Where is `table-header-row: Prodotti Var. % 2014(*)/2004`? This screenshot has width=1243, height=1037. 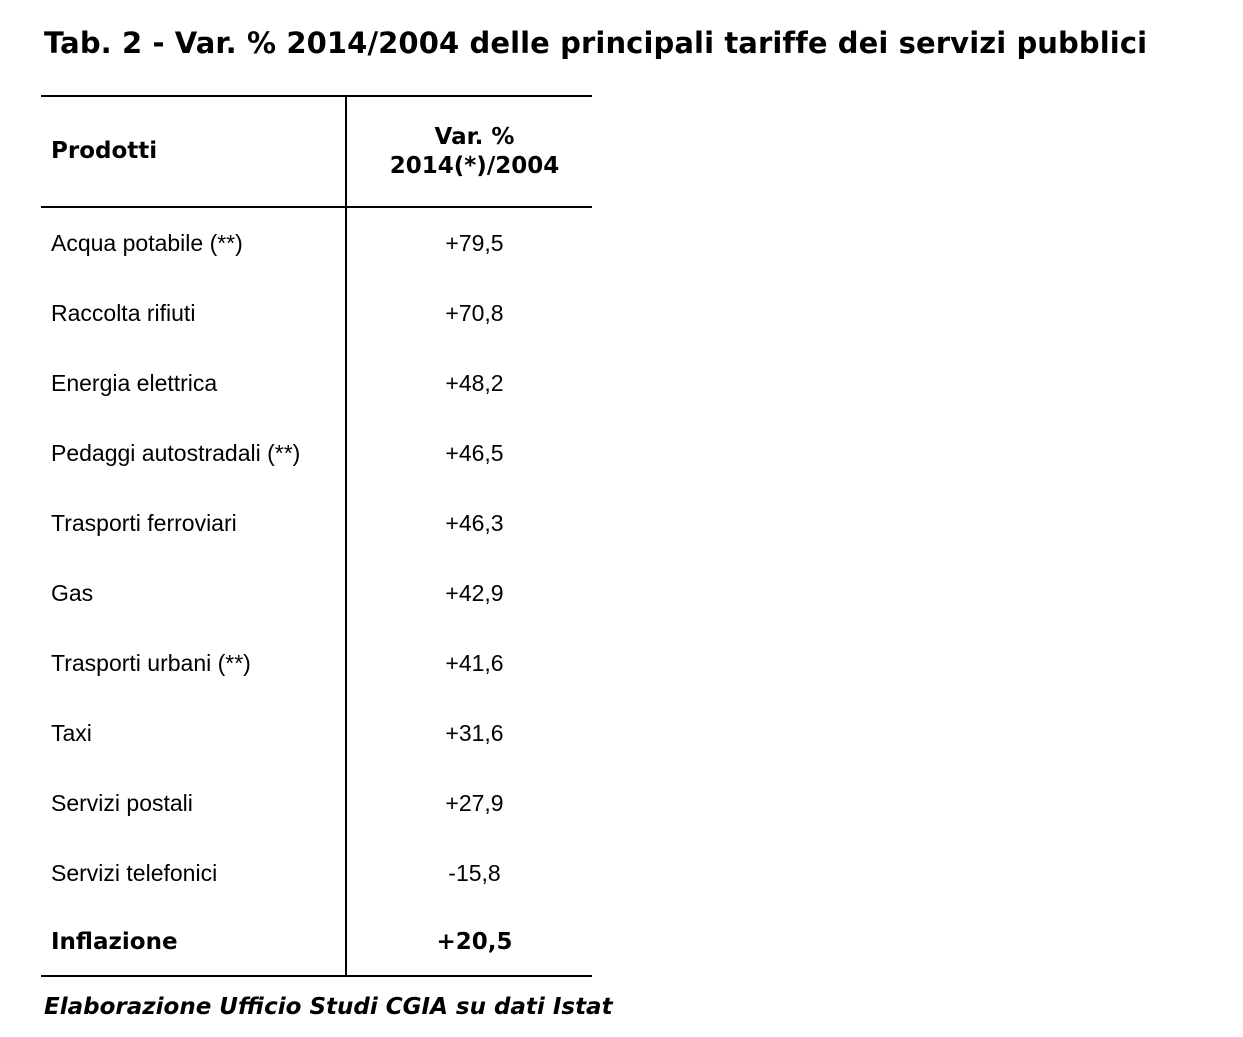 table-header-row: Prodotti Var. % 2014(*)/2004 is located at coordinates (316, 151).